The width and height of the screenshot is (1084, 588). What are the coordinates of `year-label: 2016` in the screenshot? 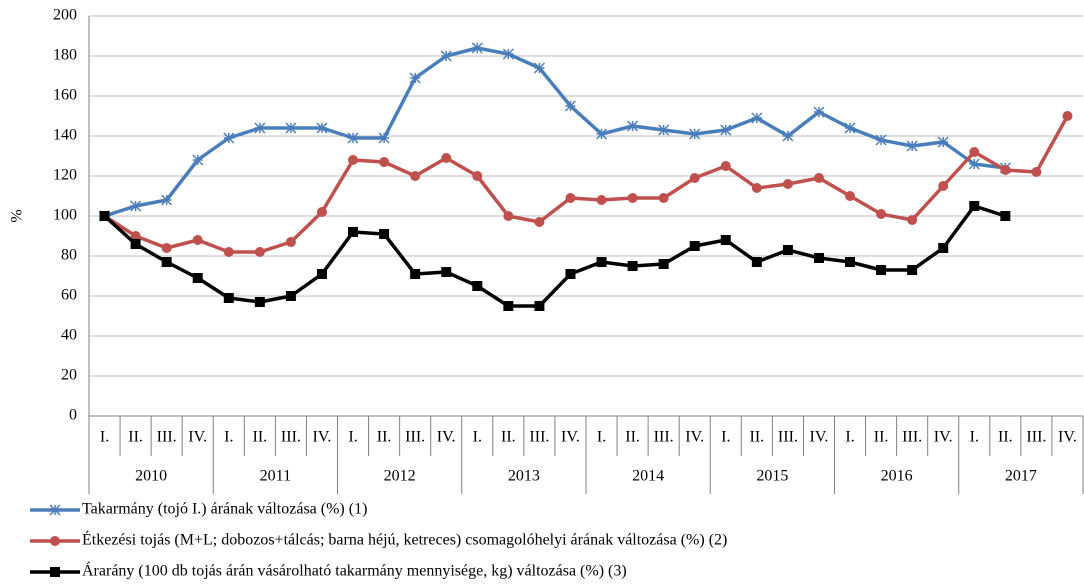 It's located at (897, 476).